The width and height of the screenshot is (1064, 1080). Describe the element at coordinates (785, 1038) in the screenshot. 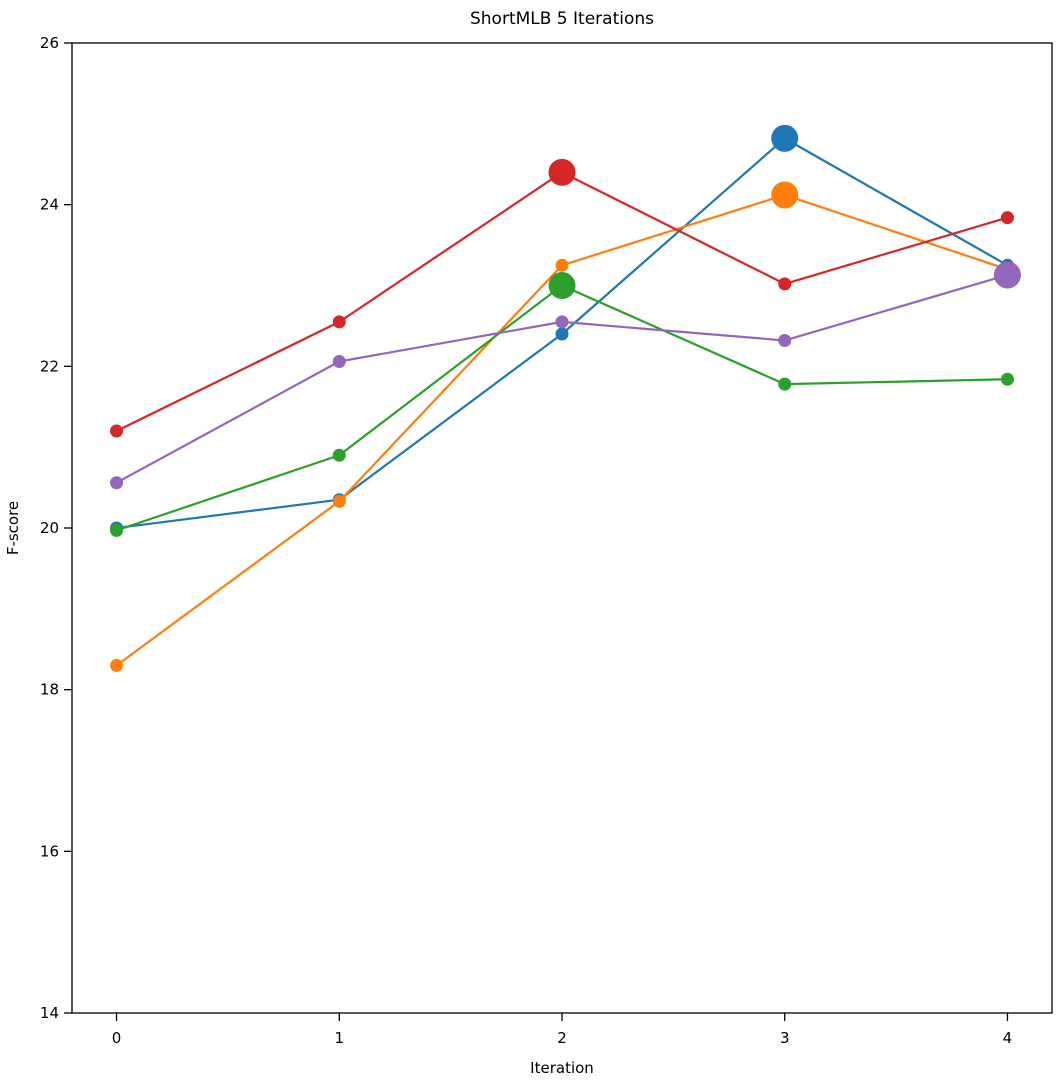

I see `x-tick-label: 3` at that location.